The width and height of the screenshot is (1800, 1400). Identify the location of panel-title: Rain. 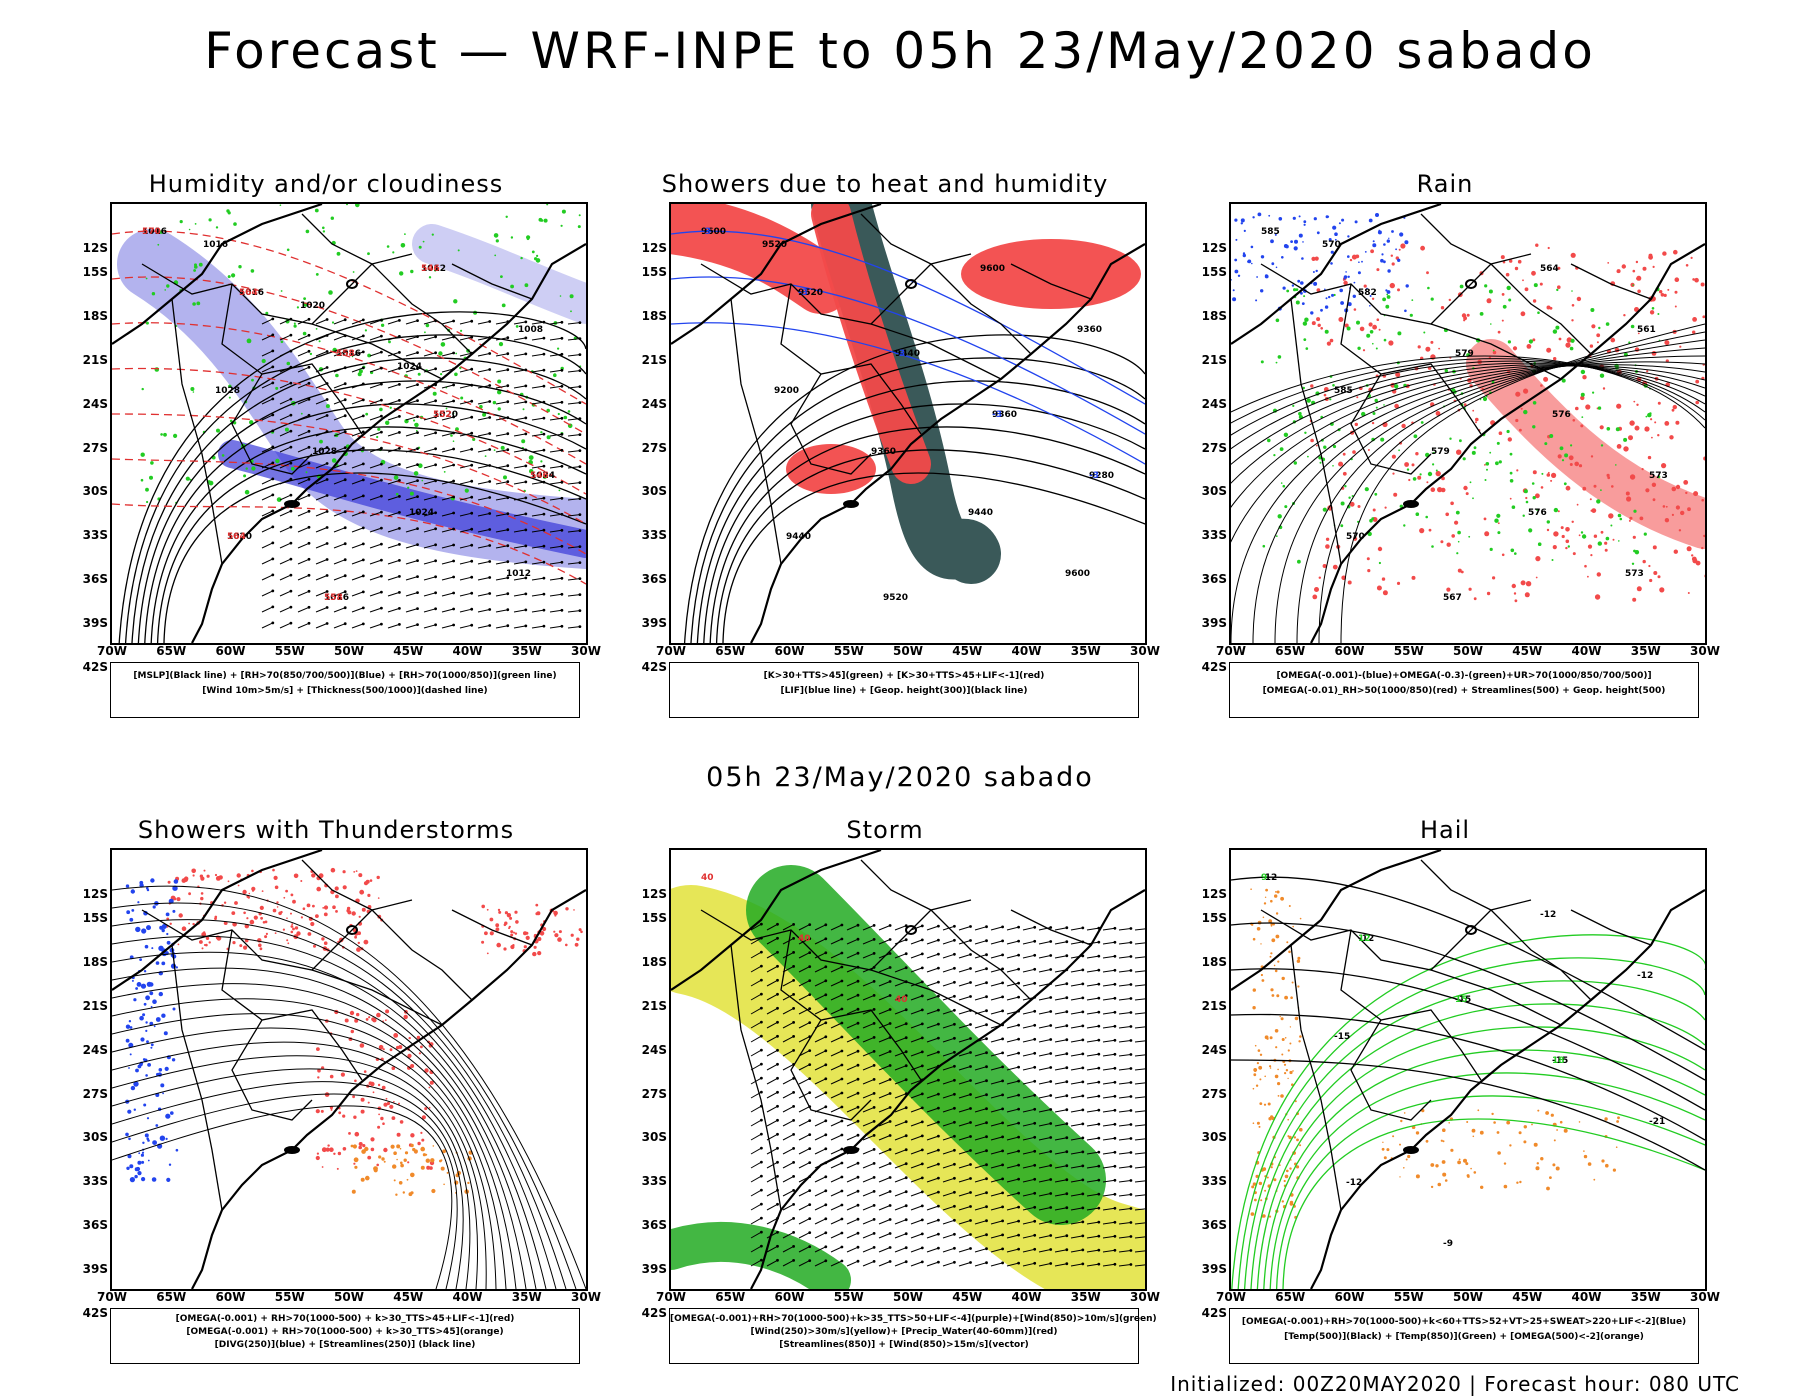
(1445, 184).